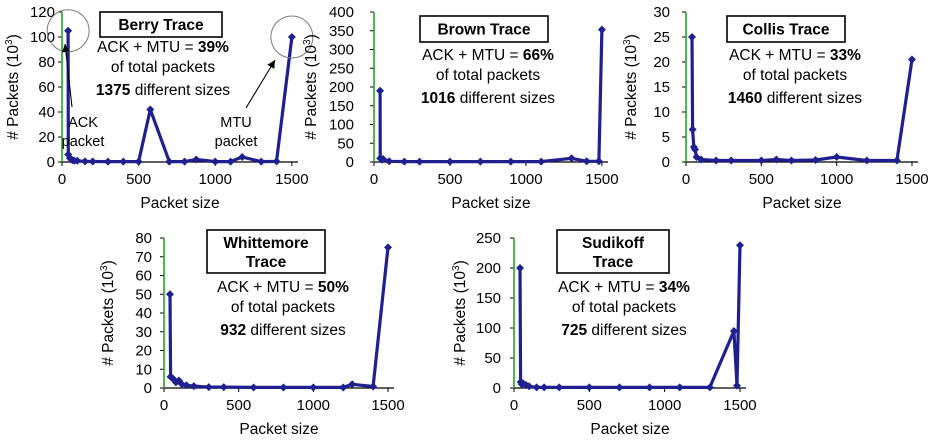 This screenshot has width=934, height=440. I want to click on y-tick-label: 20, so click(46, 137).